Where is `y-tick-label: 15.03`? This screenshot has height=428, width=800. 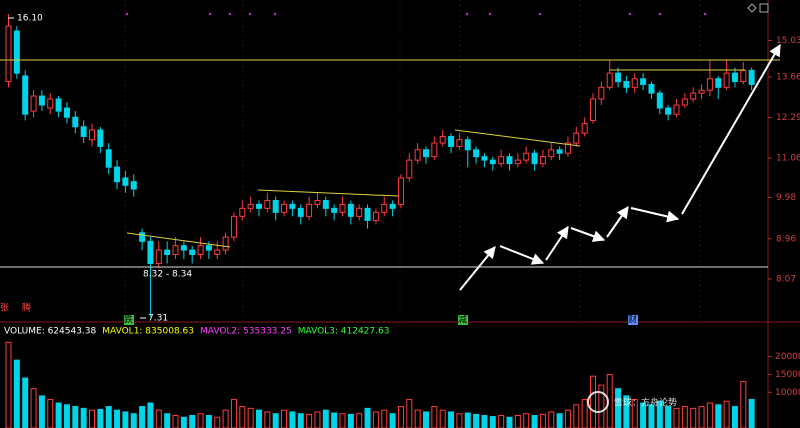
y-tick-label: 15.03 is located at coordinates (788, 41).